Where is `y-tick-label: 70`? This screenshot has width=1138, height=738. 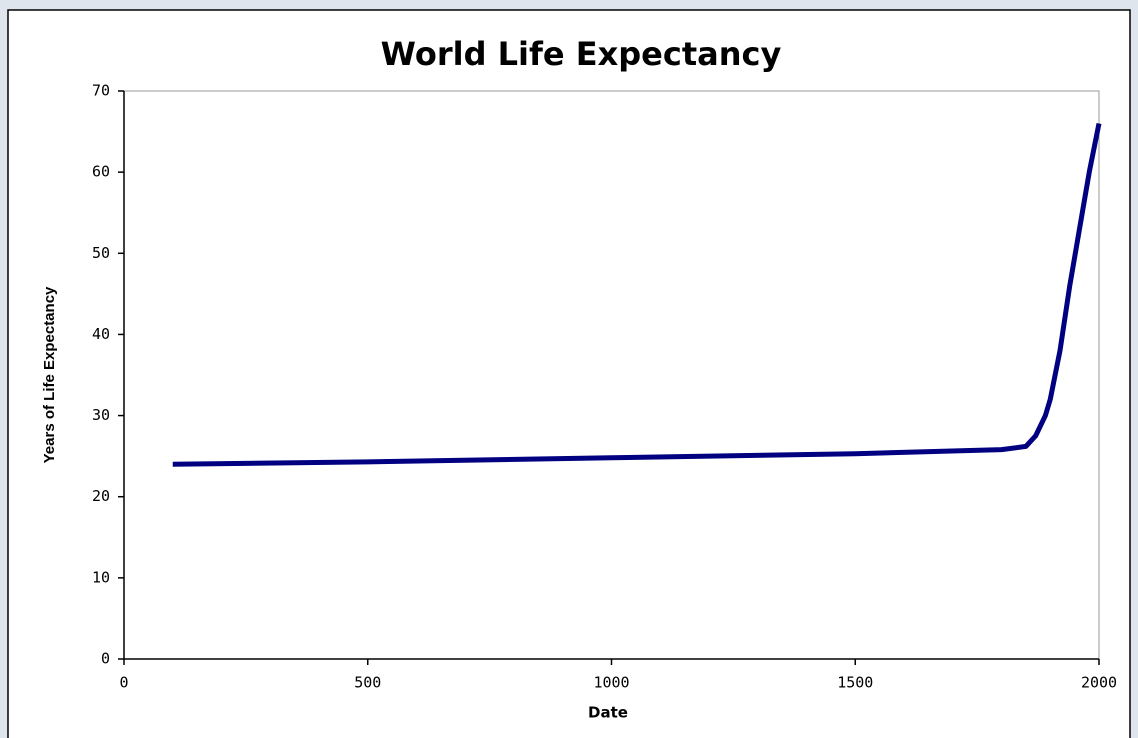
y-tick-label: 70 is located at coordinates (101, 91).